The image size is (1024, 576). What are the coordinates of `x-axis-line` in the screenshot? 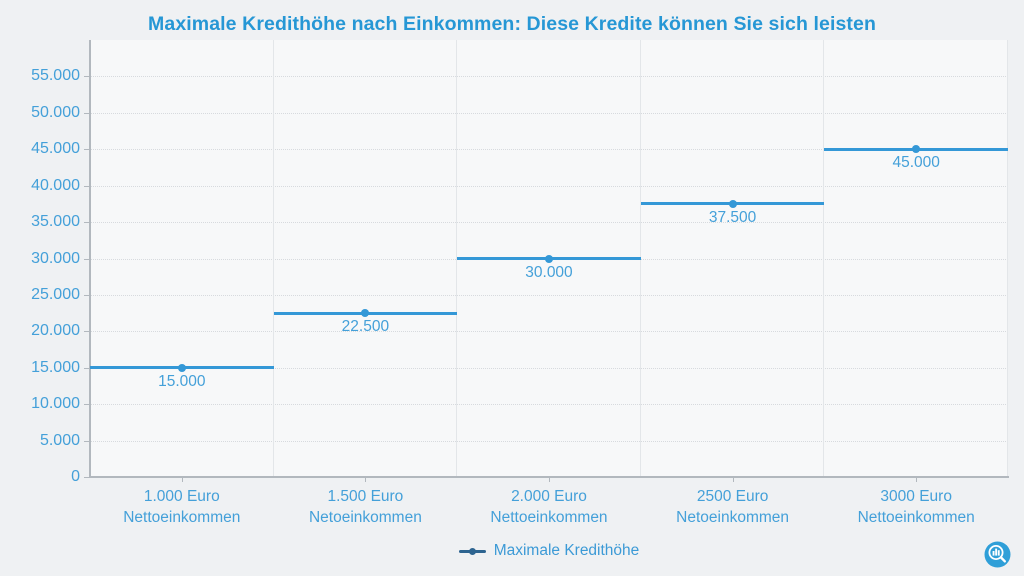 It's located at (549, 477).